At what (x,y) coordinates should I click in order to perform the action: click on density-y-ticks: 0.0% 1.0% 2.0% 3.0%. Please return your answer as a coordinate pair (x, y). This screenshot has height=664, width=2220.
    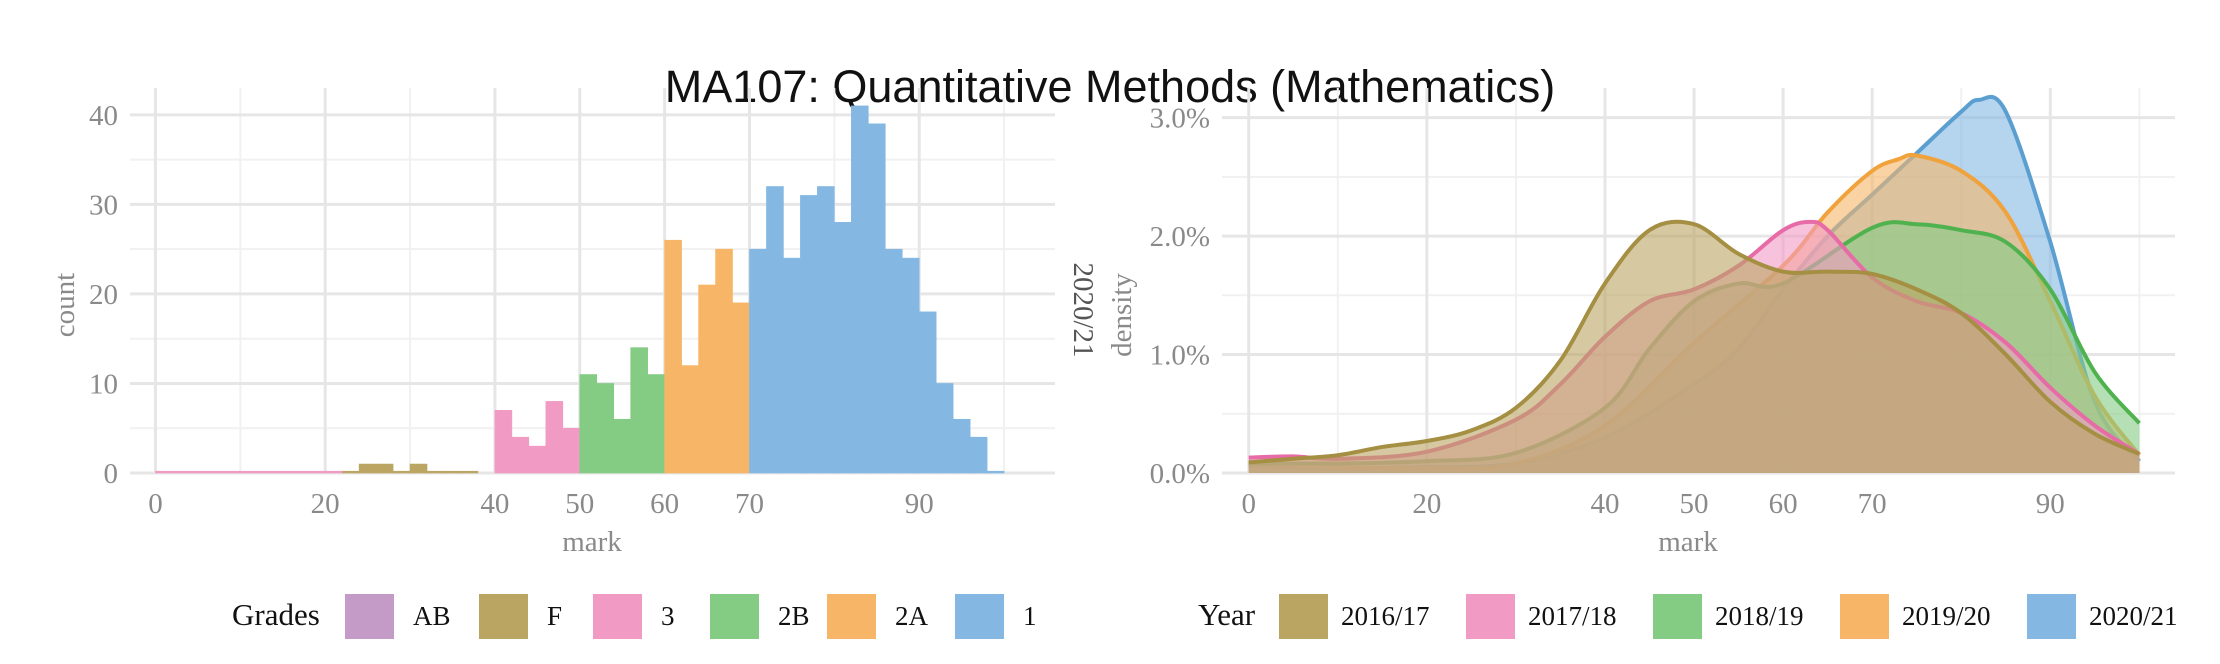
    Looking at the image, I should click on (1180, 296).